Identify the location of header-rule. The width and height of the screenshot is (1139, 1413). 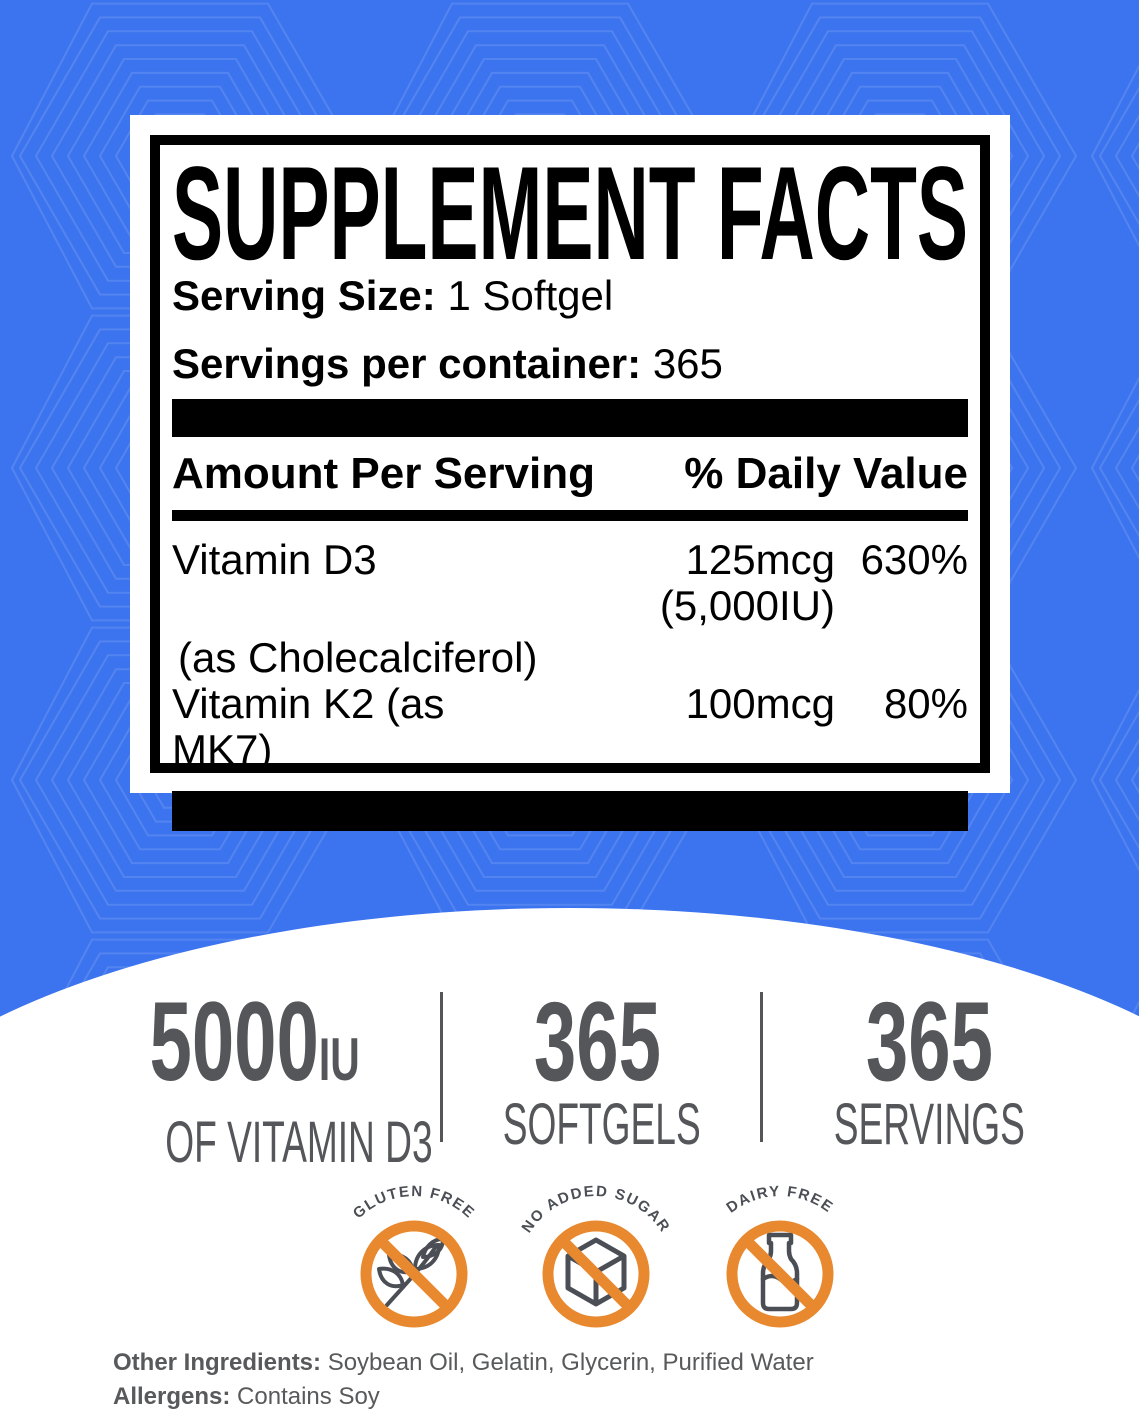
(570, 515).